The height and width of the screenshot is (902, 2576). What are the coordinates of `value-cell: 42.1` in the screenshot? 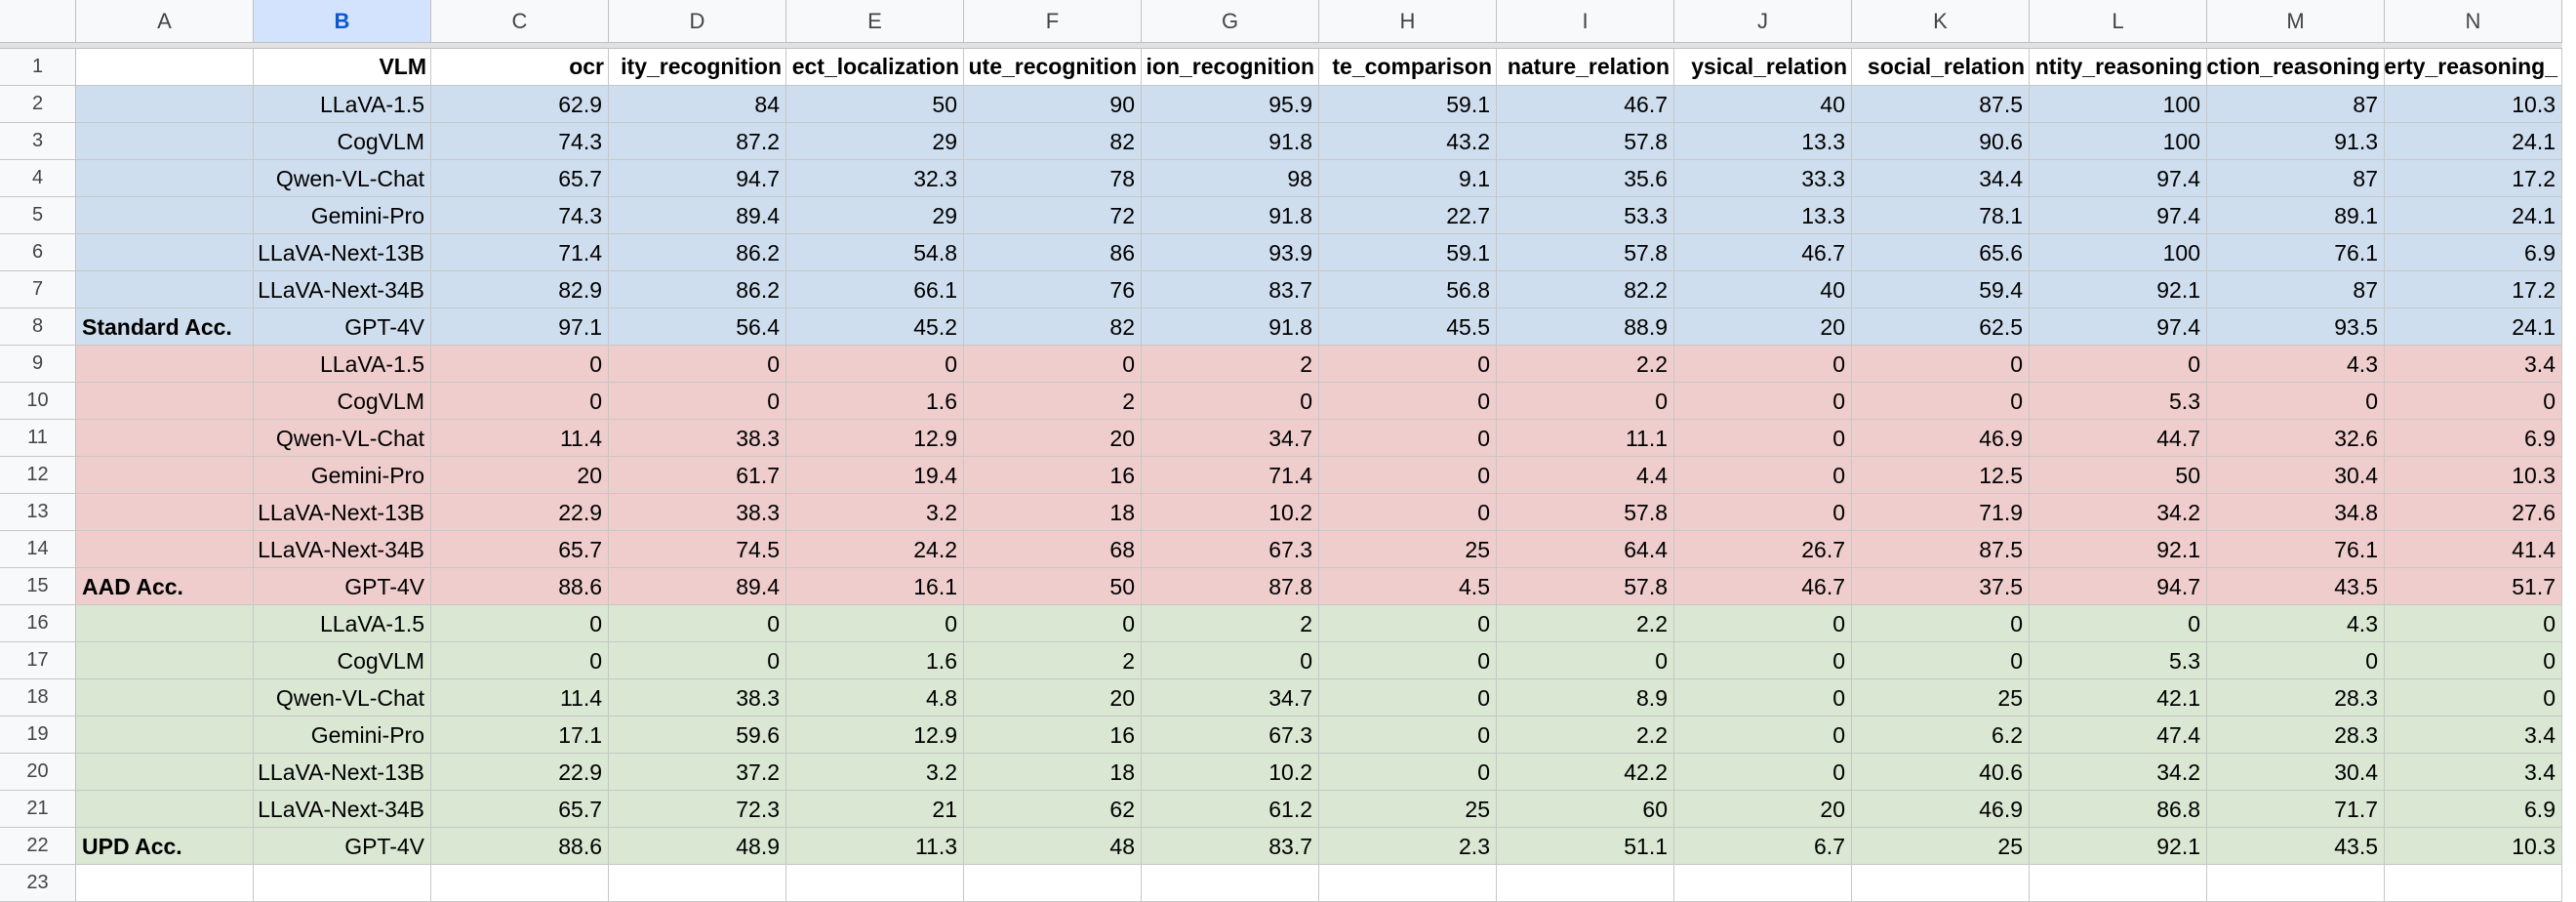 It's located at (2118, 698).